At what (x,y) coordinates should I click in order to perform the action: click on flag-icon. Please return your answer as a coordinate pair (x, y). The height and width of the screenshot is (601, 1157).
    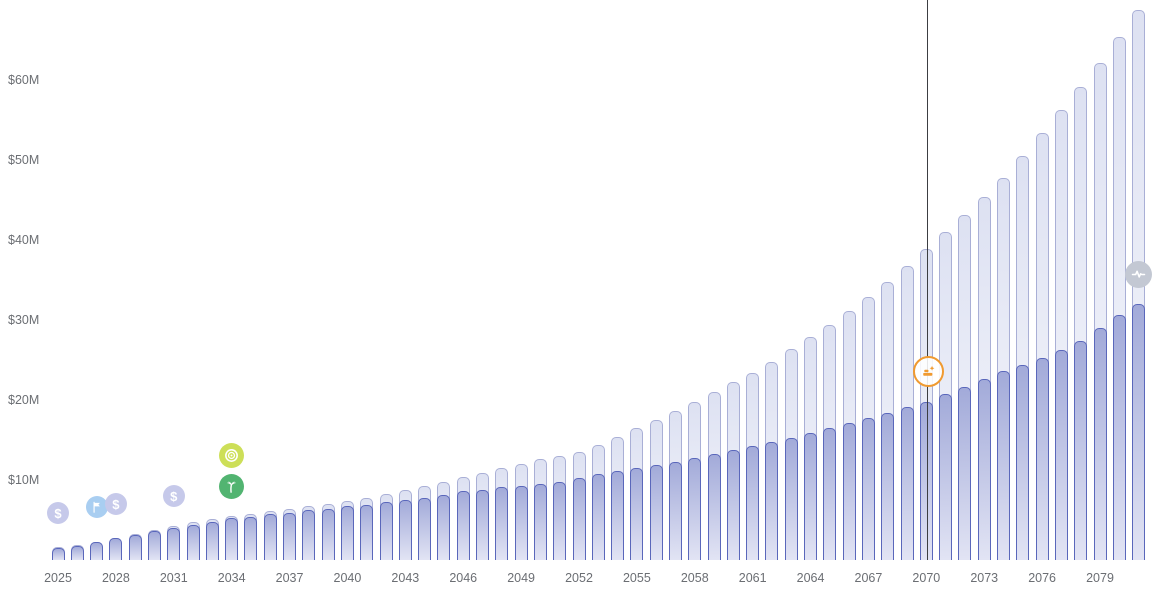
    Looking at the image, I should click on (96, 507).